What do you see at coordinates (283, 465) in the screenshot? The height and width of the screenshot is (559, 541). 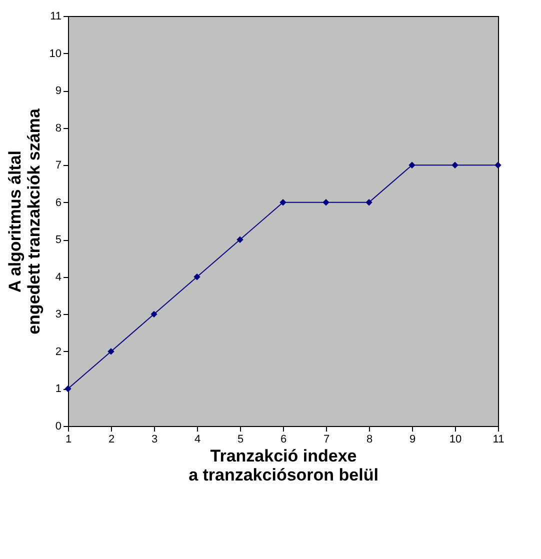 I see `x-axis-title: Tranzakció indexe a tranzakciósoron belül` at bounding box center [283, 465].